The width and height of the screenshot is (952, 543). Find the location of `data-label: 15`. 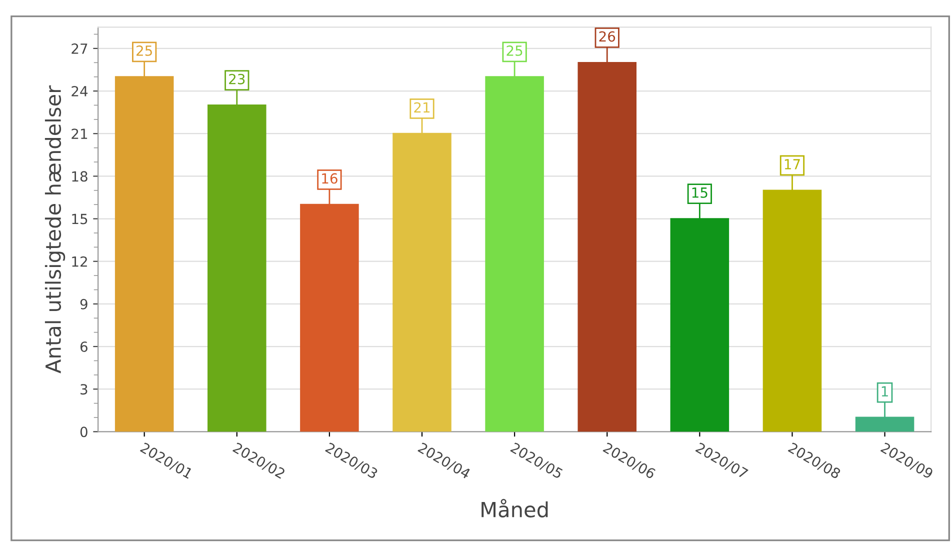

data-label: 15 is located at coordinates (700, 193).